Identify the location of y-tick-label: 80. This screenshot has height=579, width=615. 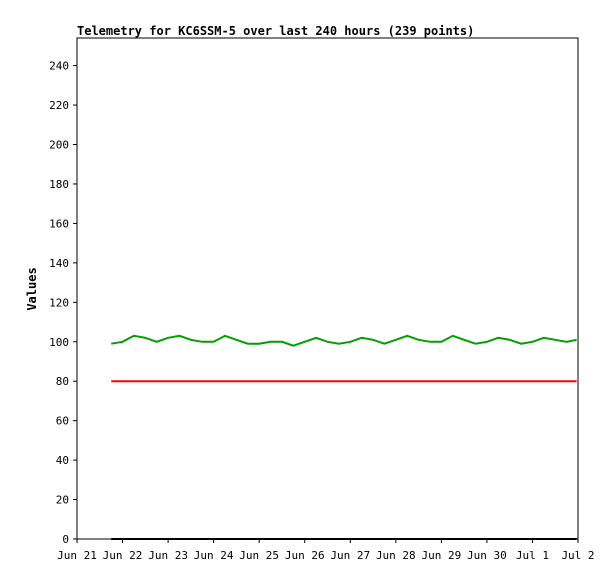
(62, 381).